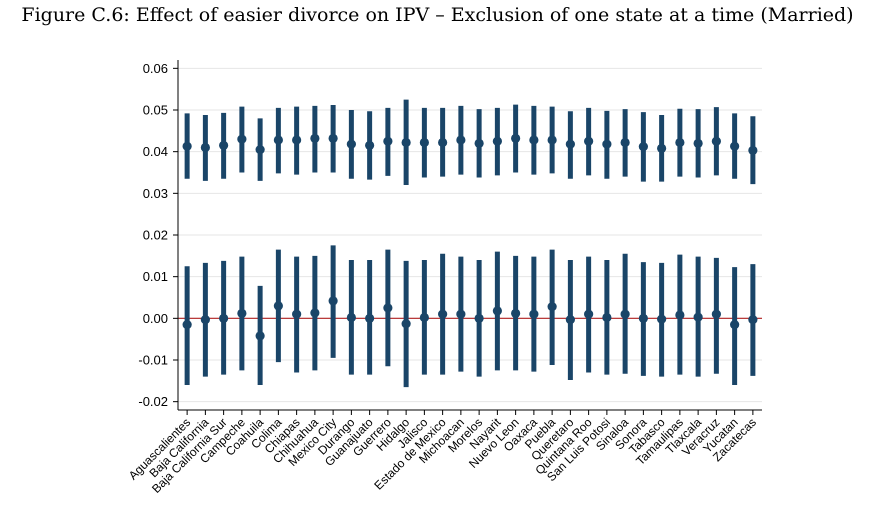 This screenshot has width=875, height=514. I want to click on y-tick-label: 0.01, so click(155, 276).